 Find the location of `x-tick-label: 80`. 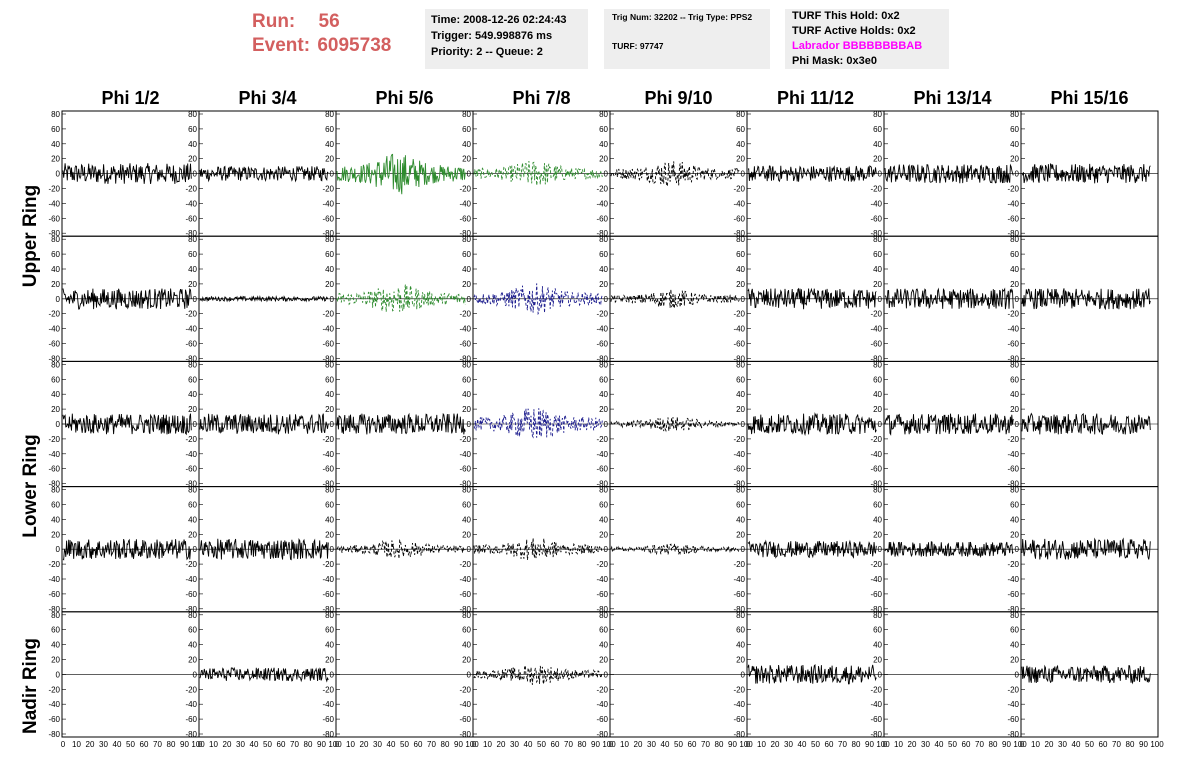

x-tick-label: 80 is located at coordinates (856, 744).